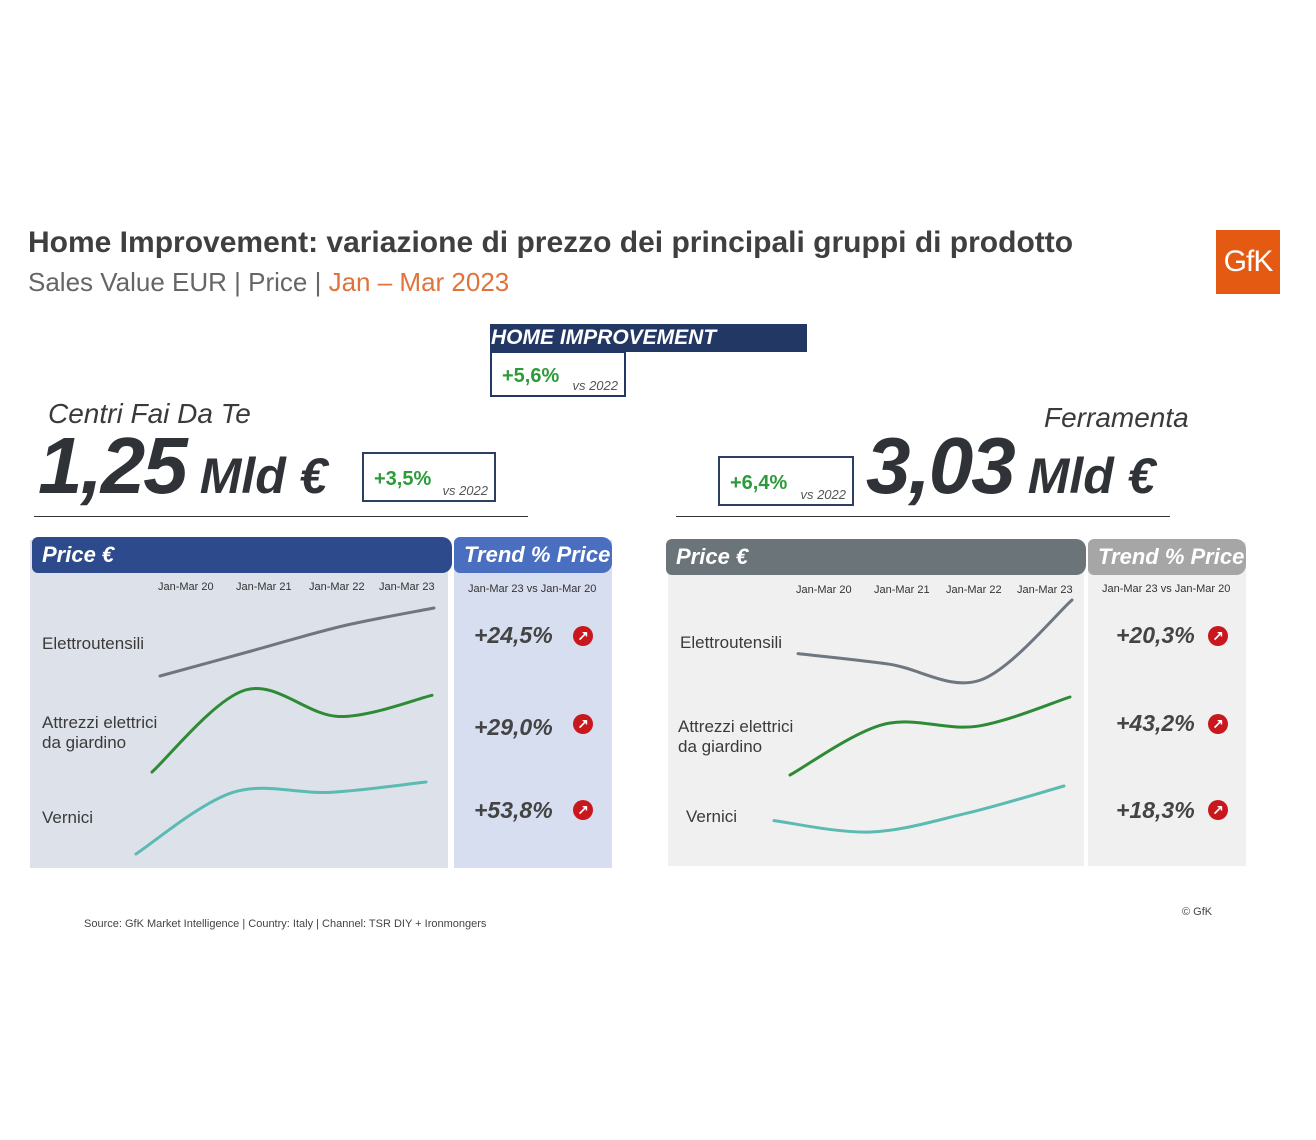 The width and height of the screenshot is (1316, 1140). I want to click on total-vs: vs 2022, so click(595, 385).